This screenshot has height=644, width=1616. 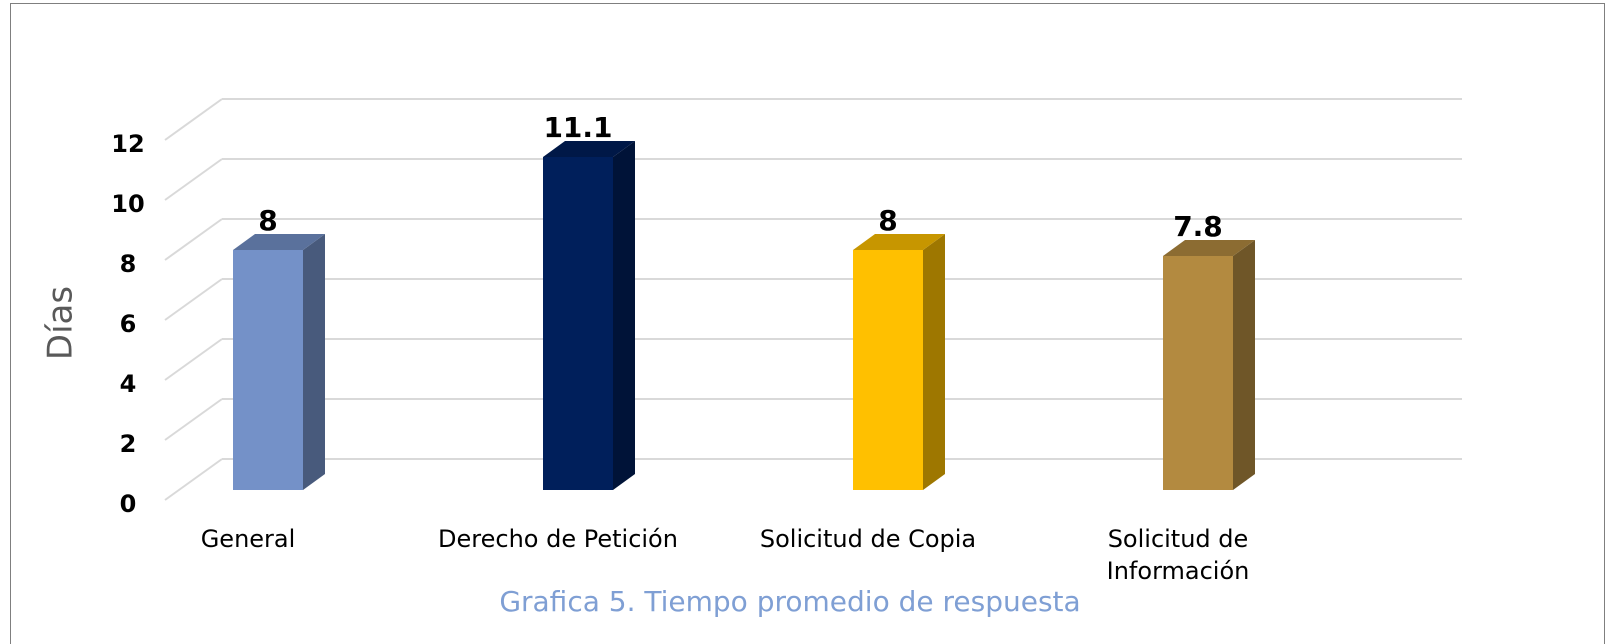 I want to click on x-tick-label: Solicitud de Copia, so click(x=868, y=539).